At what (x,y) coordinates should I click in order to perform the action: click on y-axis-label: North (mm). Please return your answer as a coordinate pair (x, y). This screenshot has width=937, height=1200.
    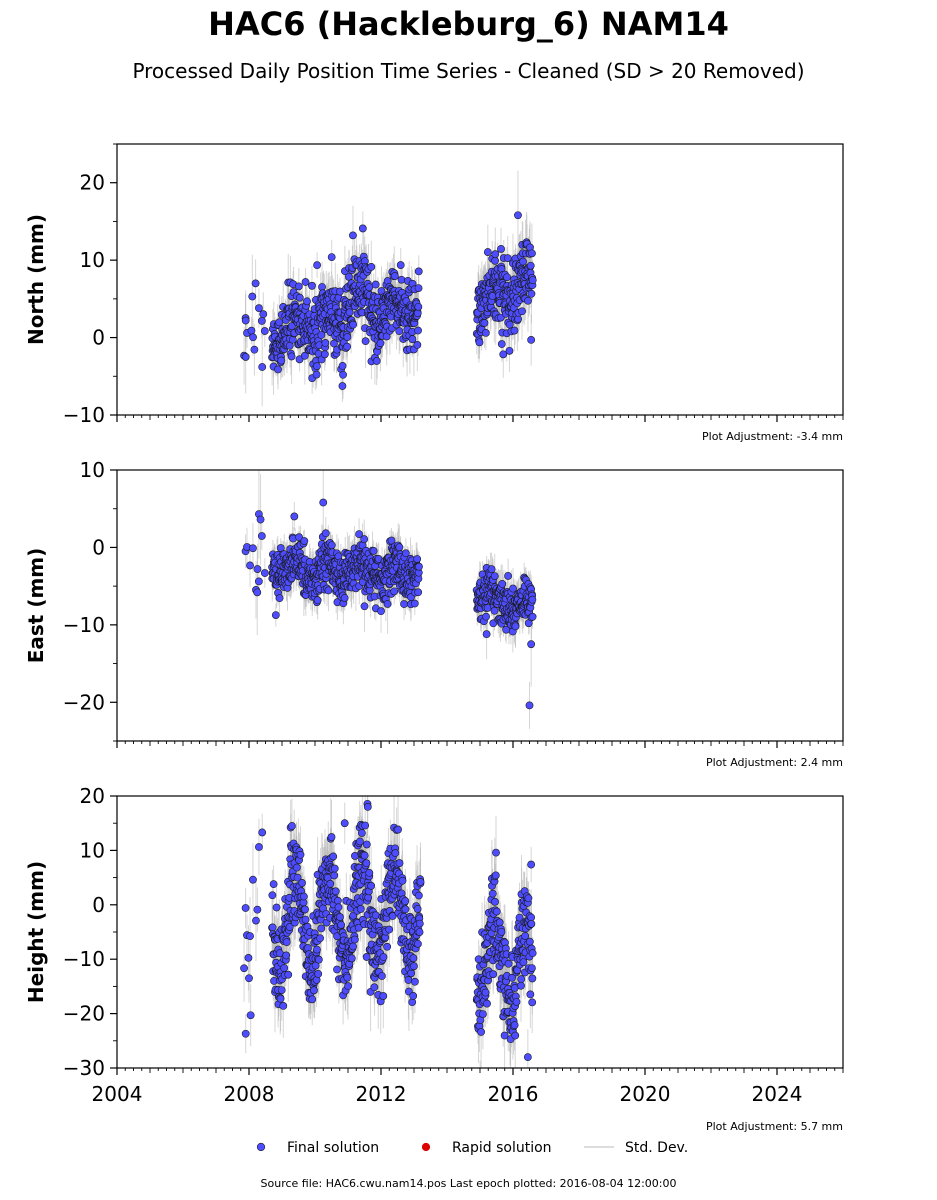
    Looking at the image, I should click on (36, 279).